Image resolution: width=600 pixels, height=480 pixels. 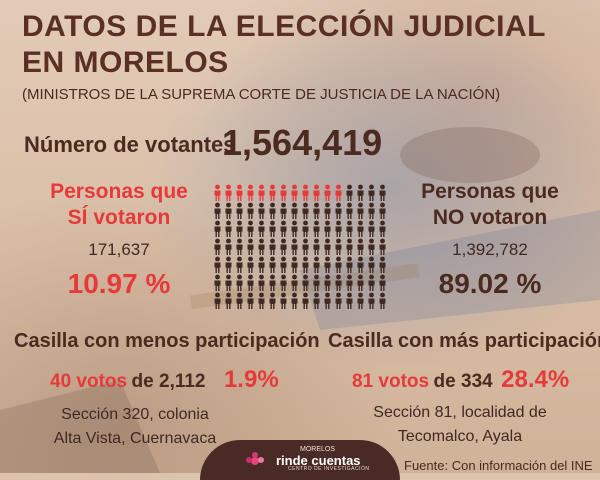 What do you see at coordinates (284, 26) in the screenshot?
I see `title-line-1: DATOS DE LA ELECCIÓN JUDICIAL` at bounding box center [284, 26].